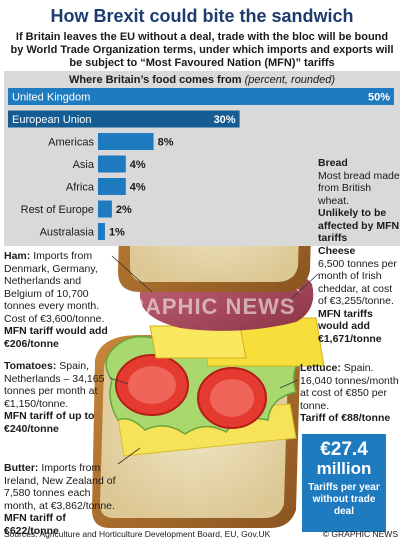  What do you see at coordinates (56, 337) in the screenshot?
I see `ham-tariff: MFN tariff would add €206/tonne` at bounding box center [56, 337].